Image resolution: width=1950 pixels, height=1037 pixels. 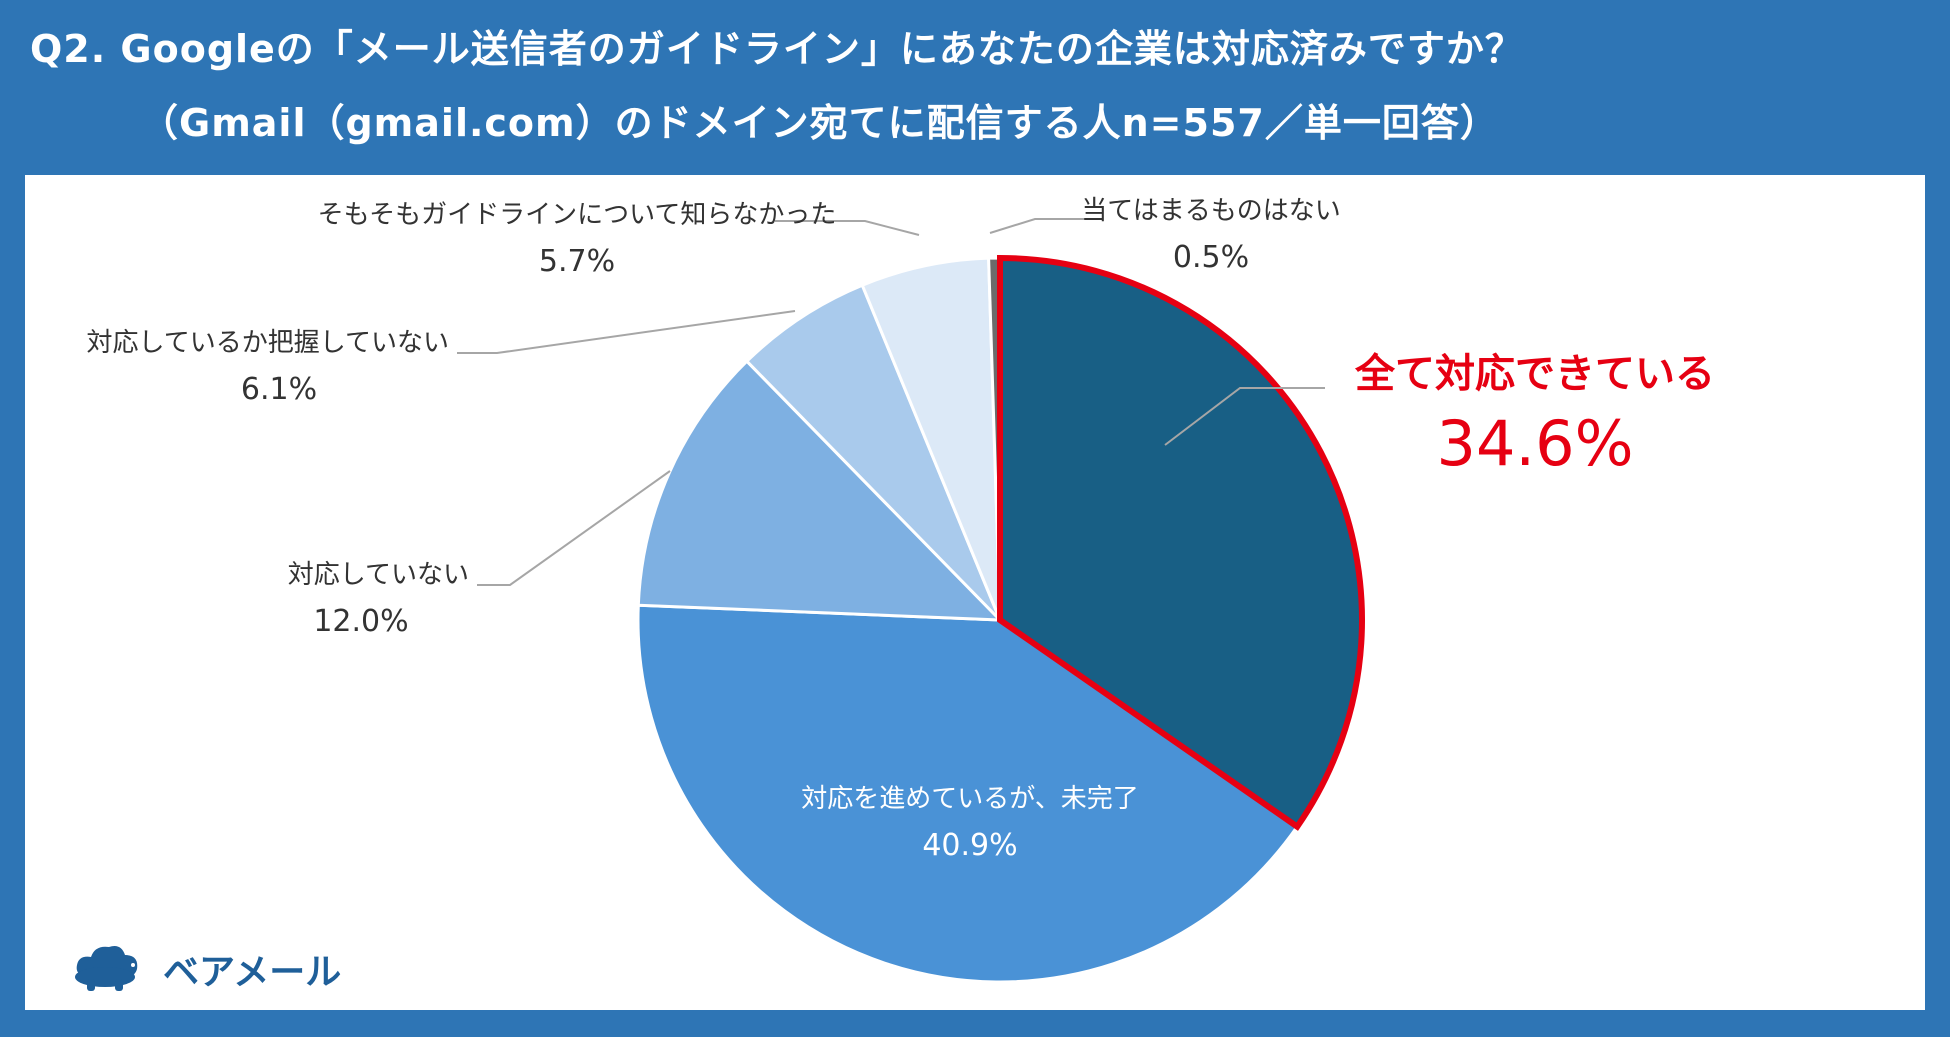 I want to click on bear-cloud-icon, so click(x=106, y=968).